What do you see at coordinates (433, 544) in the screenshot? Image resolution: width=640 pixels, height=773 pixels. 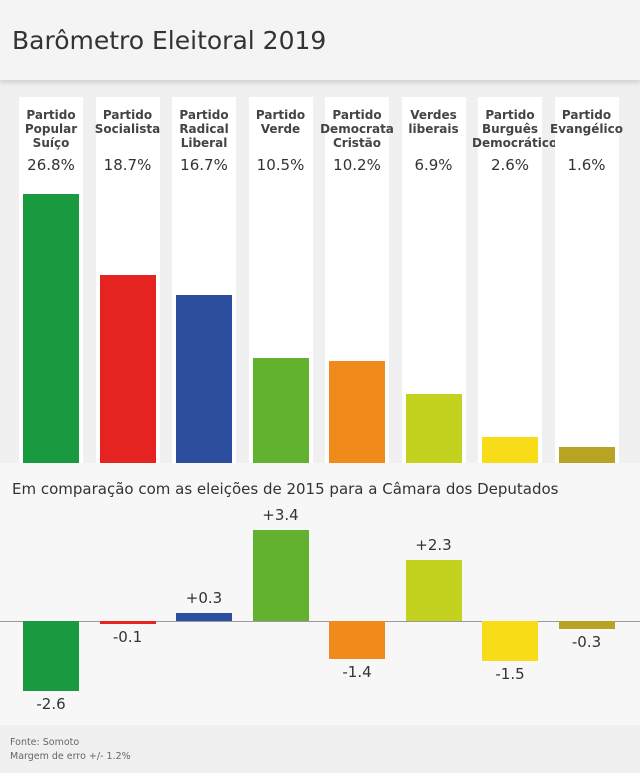 I see `value-label: +2.3` at bounding box center [433, 544].